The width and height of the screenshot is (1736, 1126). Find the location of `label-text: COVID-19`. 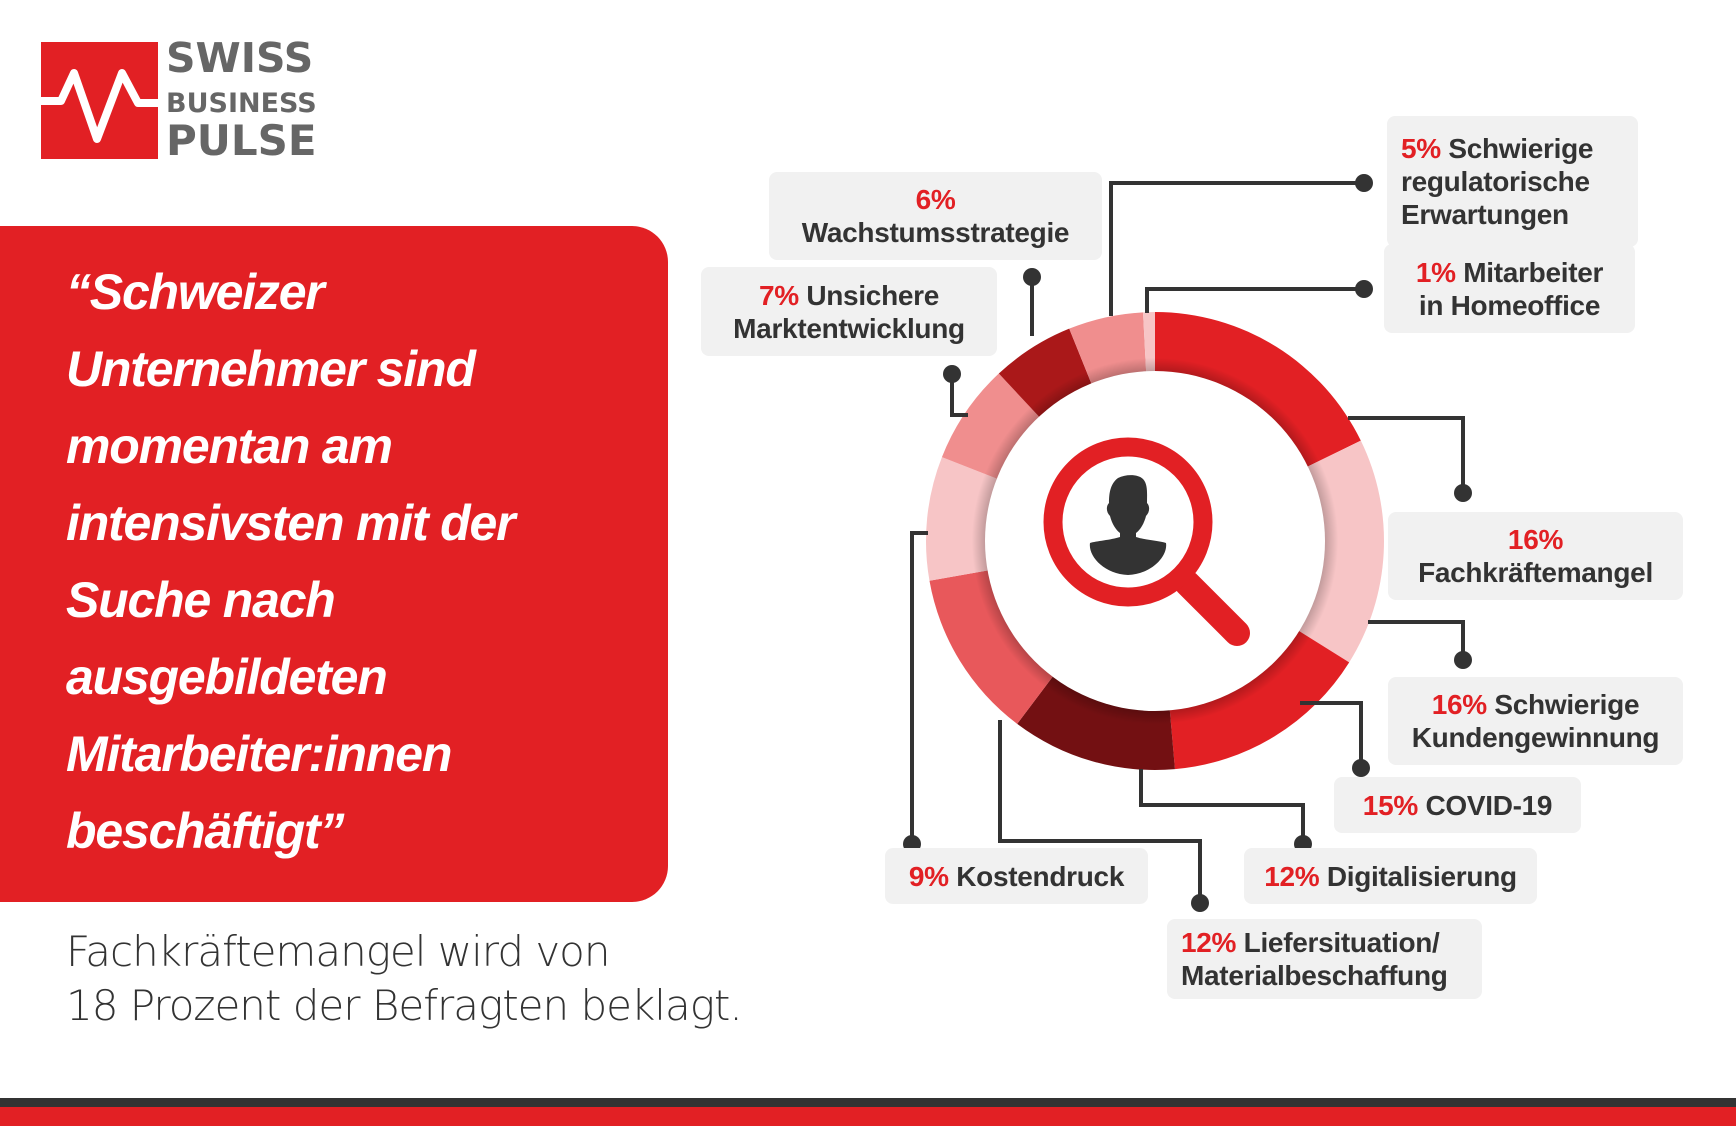

label-text: COVID-19 is located at coordinates (1489, 805).